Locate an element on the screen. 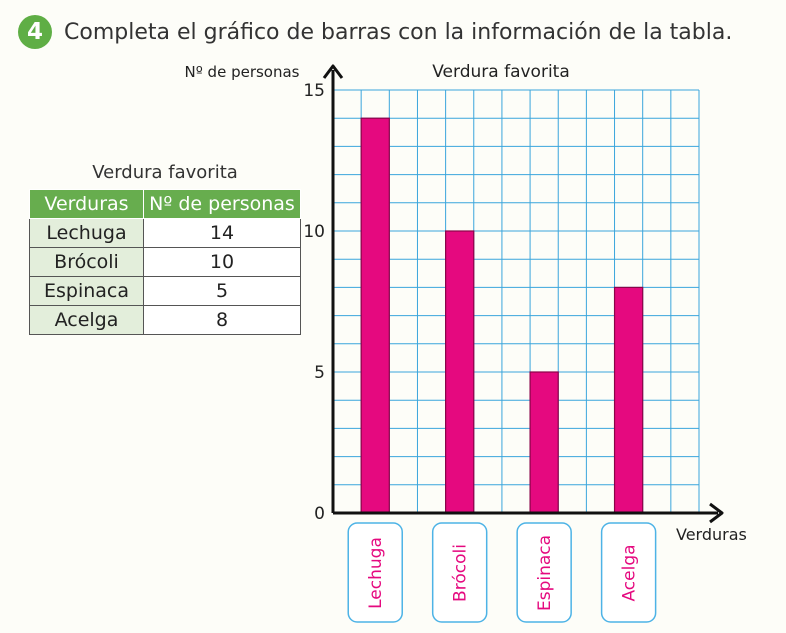  category-label: Lechuga is located at coordinates (376, 573).